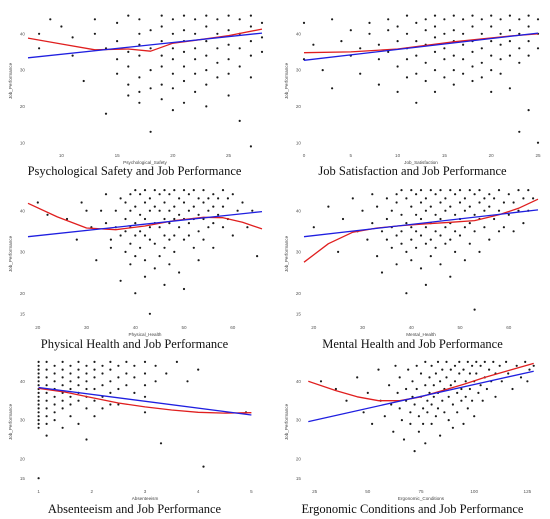 The image size is (550, 519). Describe the element at coordinates (23, 478) in the screenshot. I see `chart-5-y-tick-0: 15` at that location.